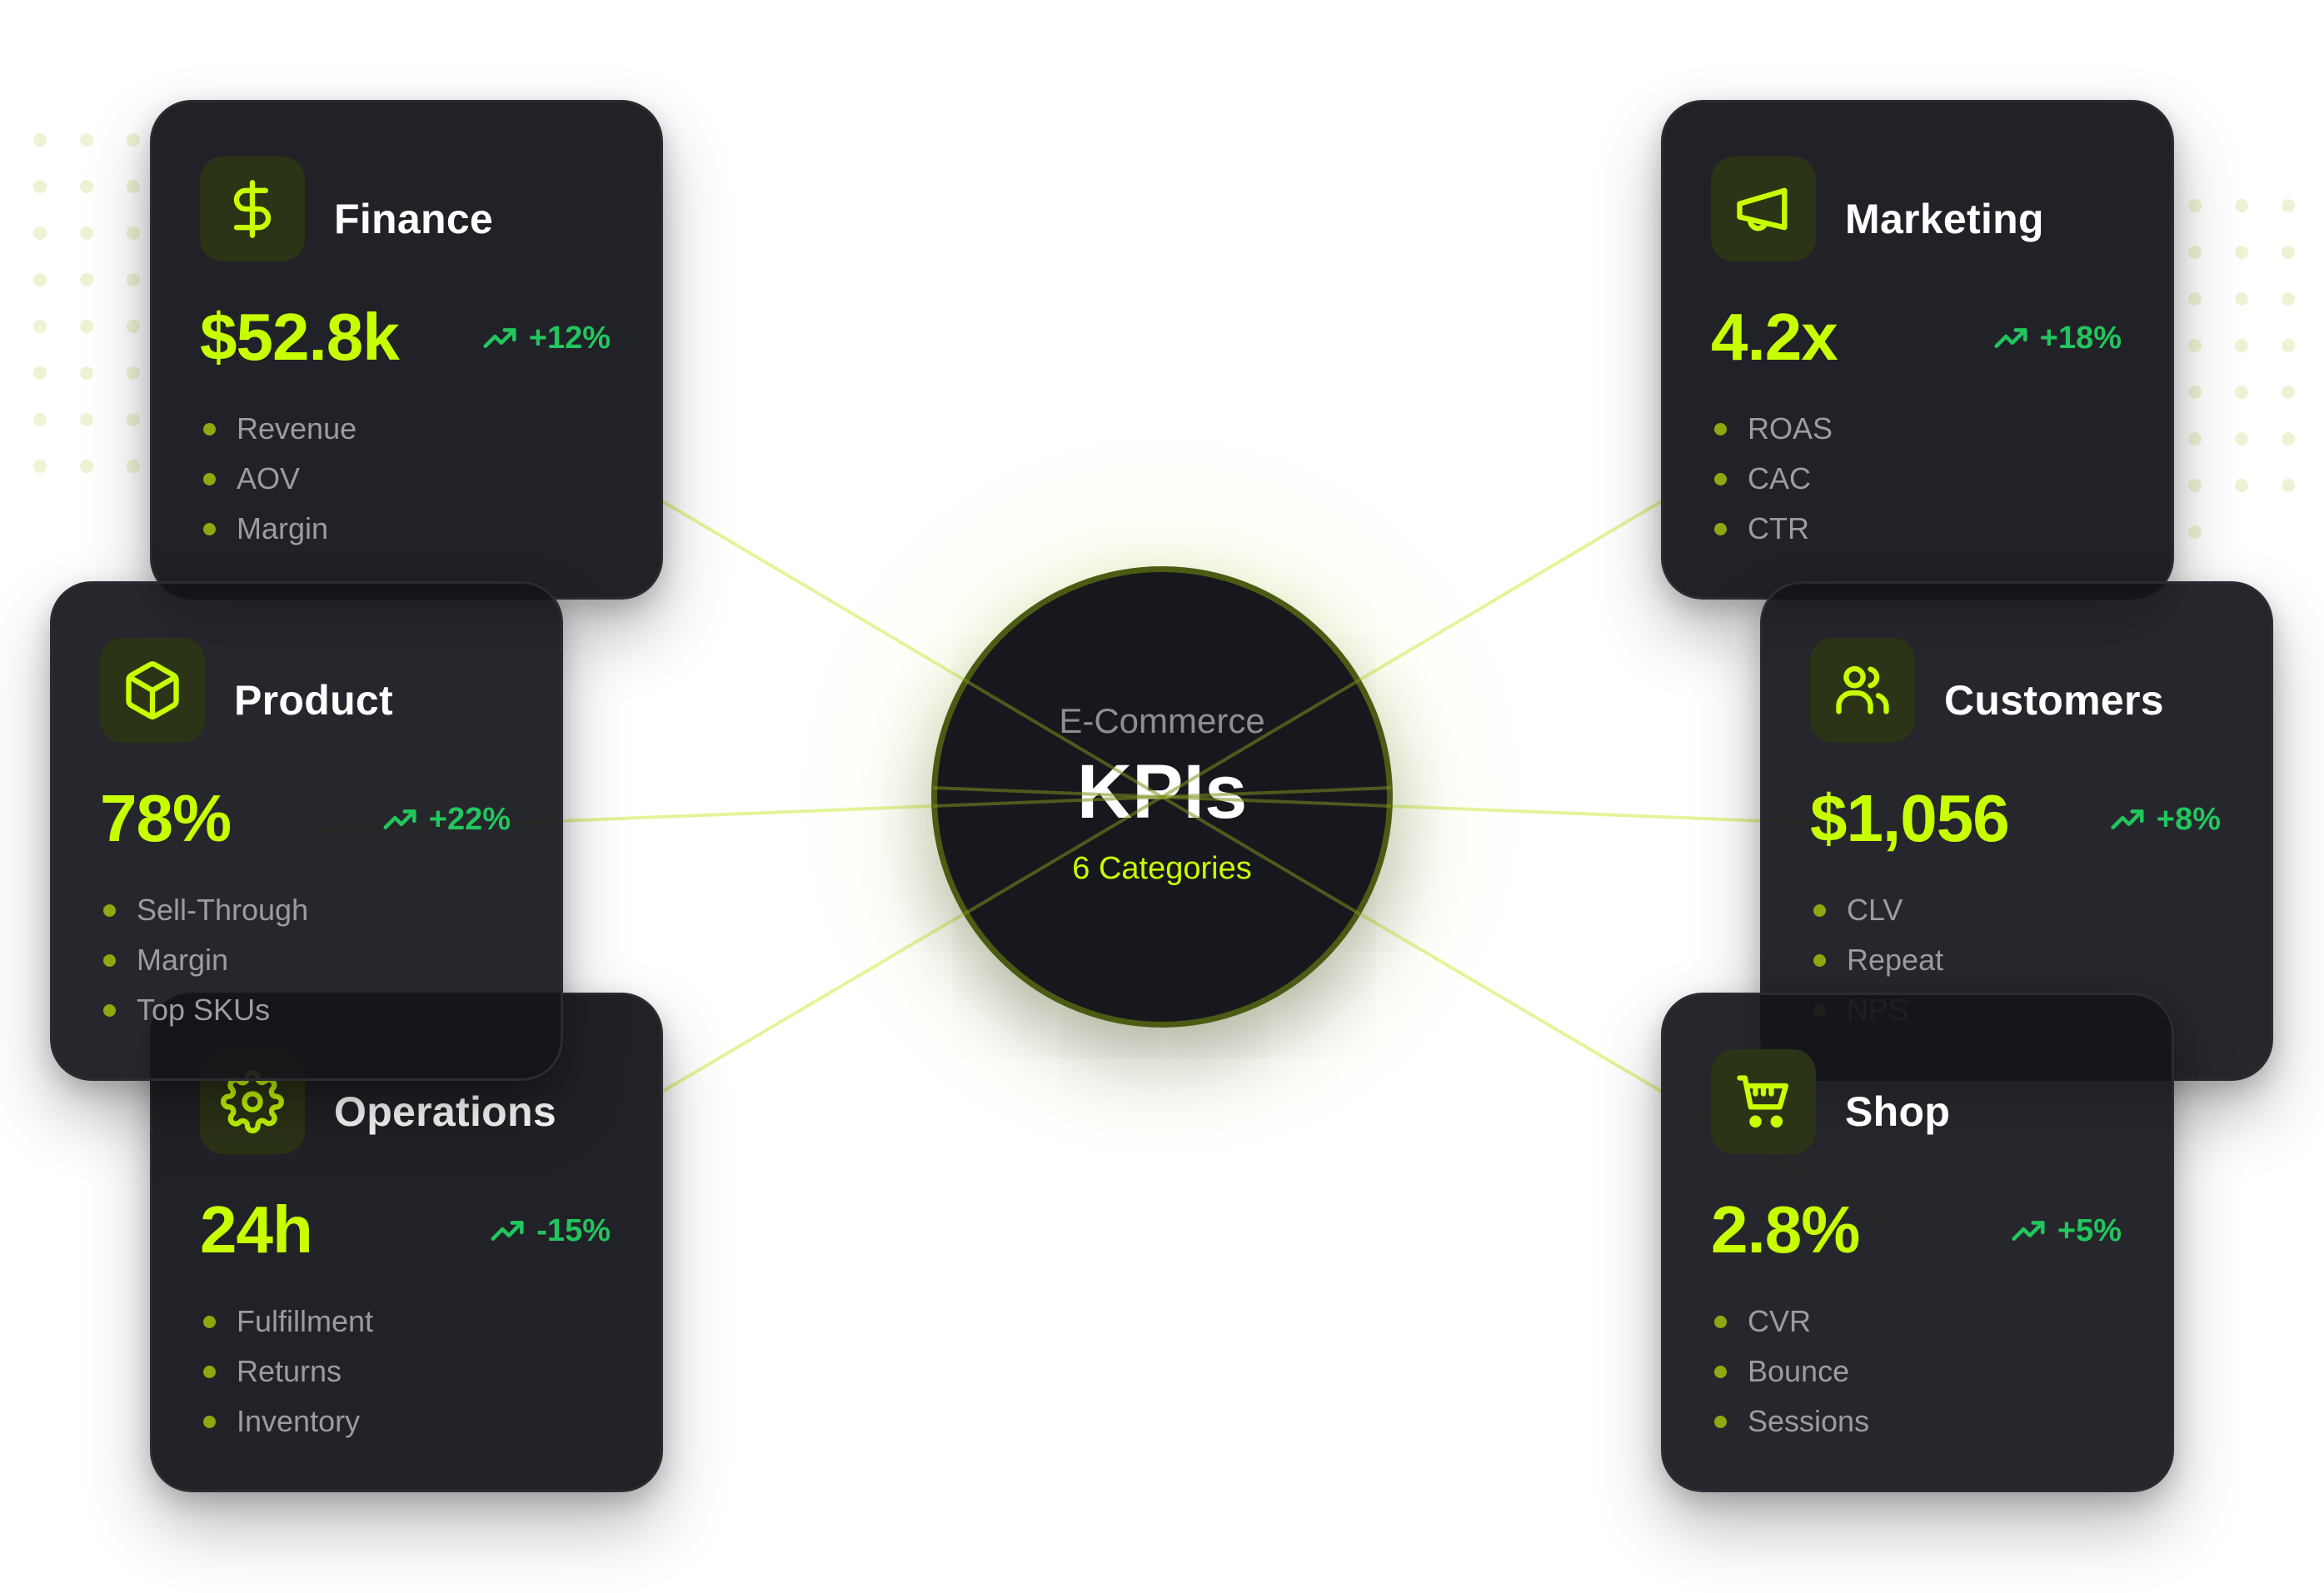  What do you see at coordinates (1790, 429) in the screenshot?
I see `list-item-label: ROAS` at bounding box center [1790, 429].